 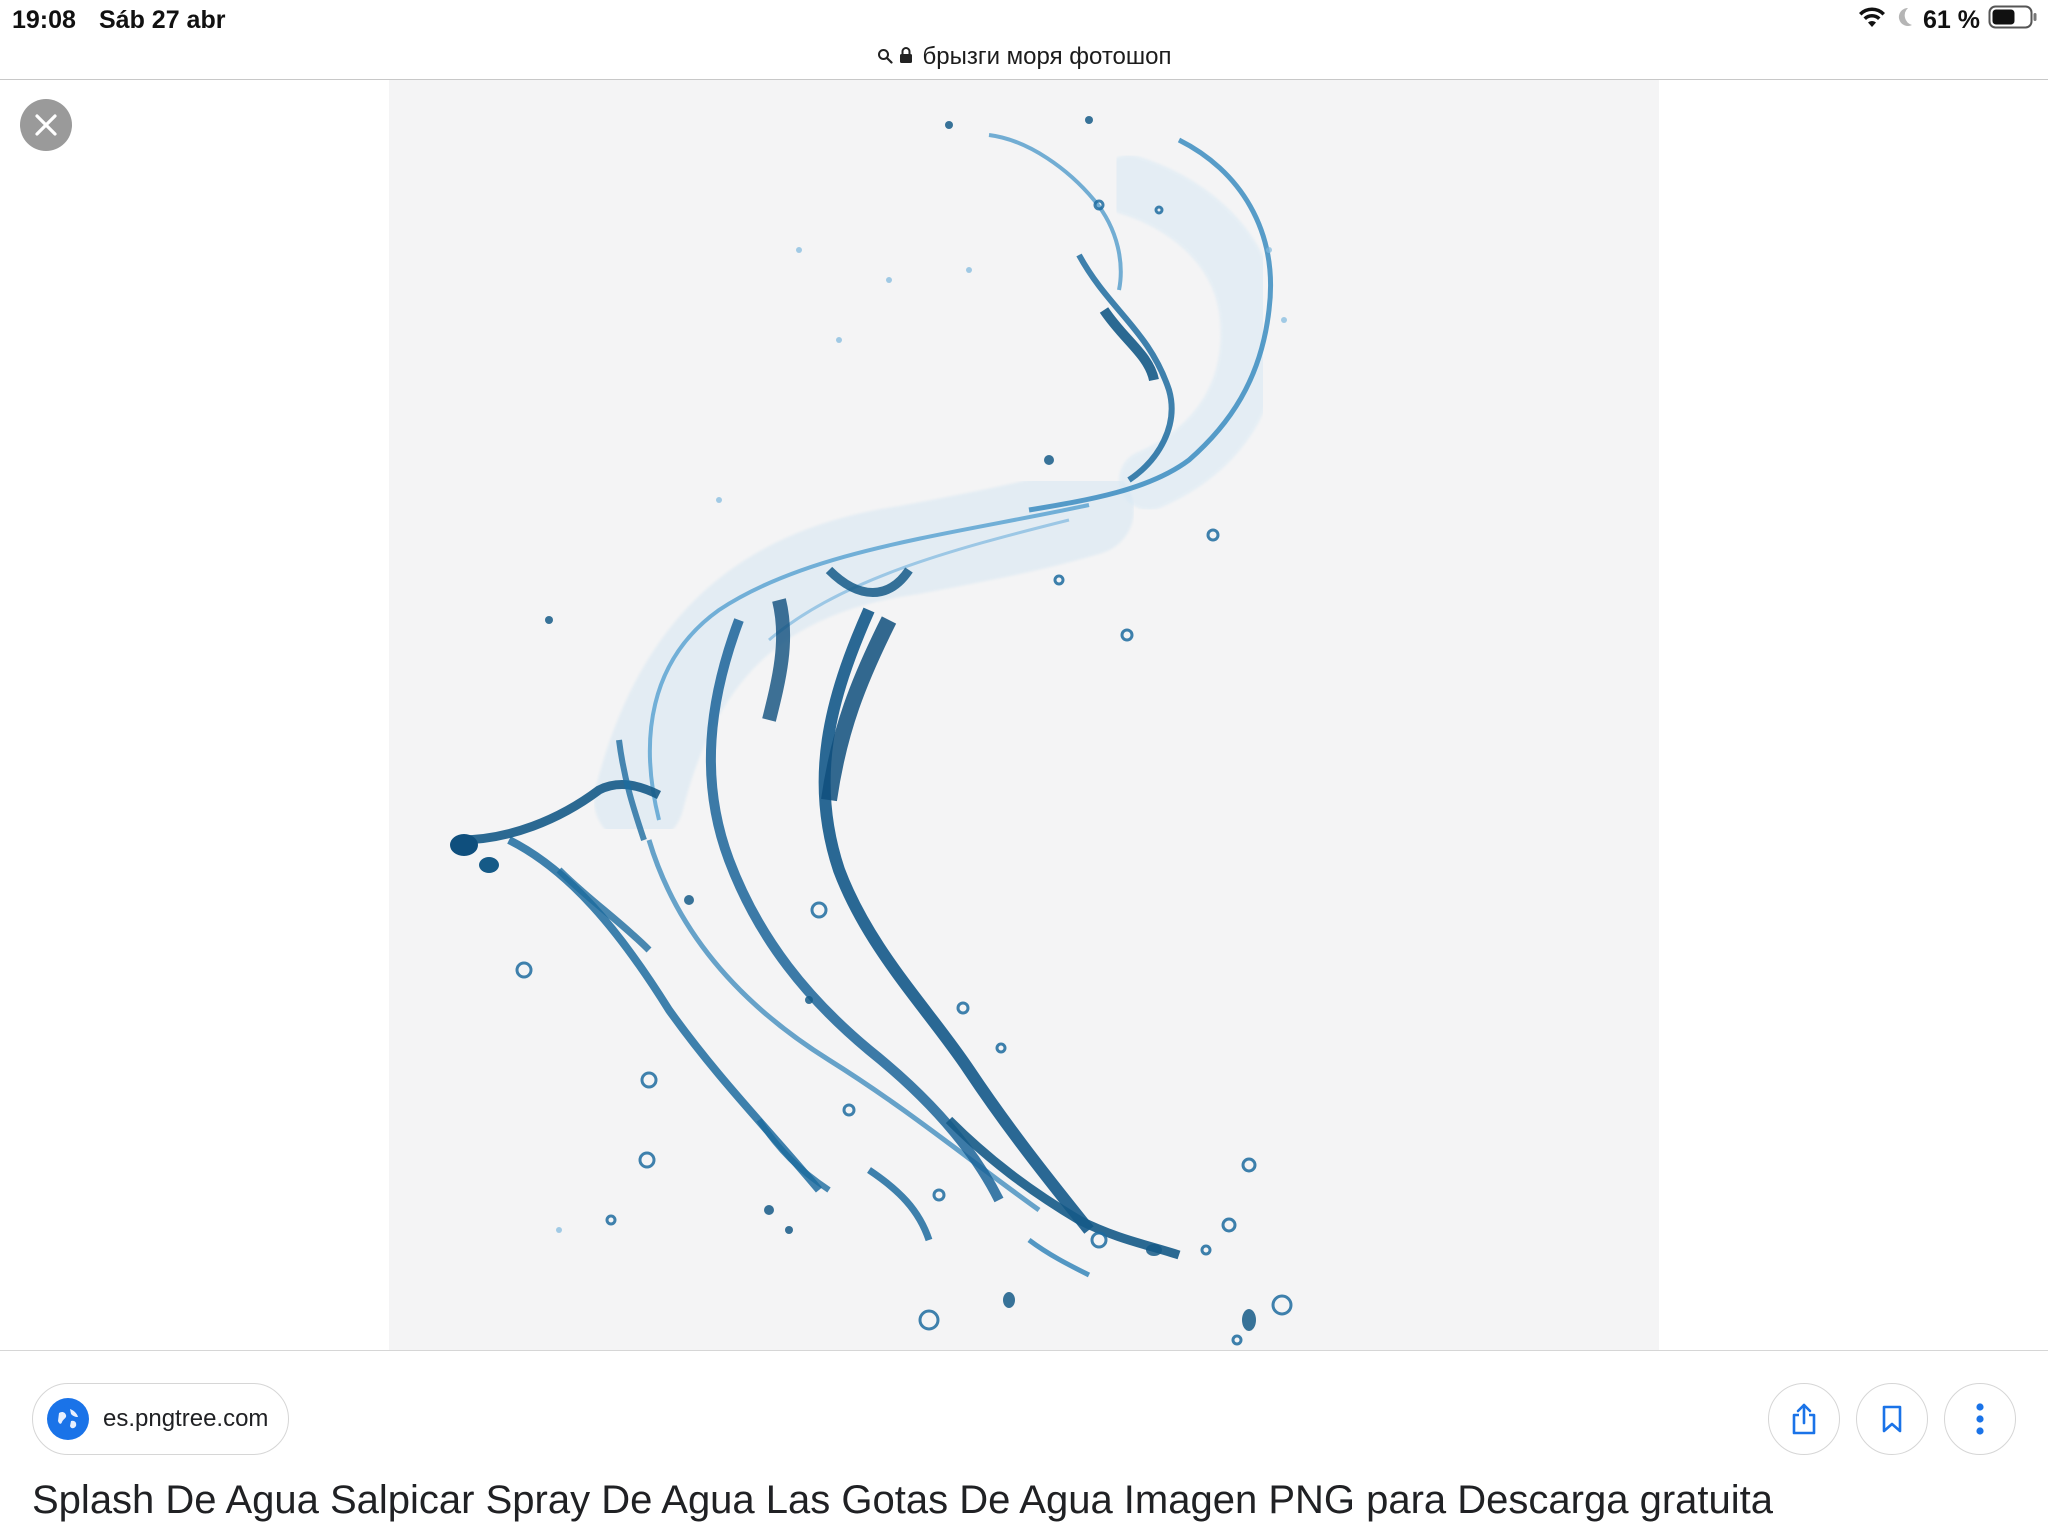 I want to click on share-button, so click(x=1804, y=1419).